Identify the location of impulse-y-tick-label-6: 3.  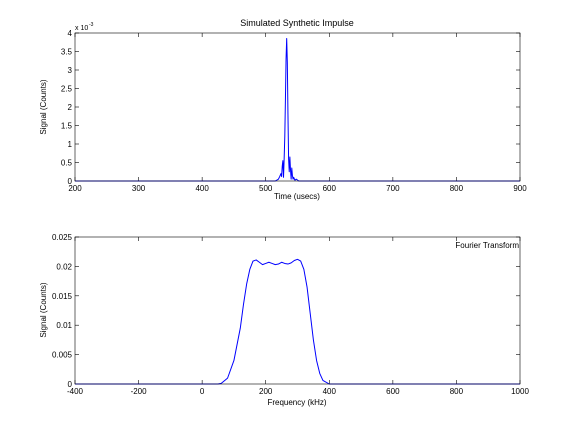
(70, 70).